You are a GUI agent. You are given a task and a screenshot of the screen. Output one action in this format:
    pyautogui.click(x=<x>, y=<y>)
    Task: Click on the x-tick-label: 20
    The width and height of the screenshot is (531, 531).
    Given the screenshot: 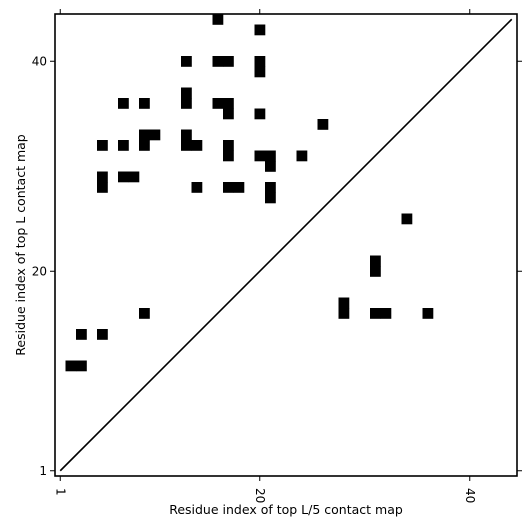 What is the action you would take?
    pyautogui.click(x=260, y=495)
    